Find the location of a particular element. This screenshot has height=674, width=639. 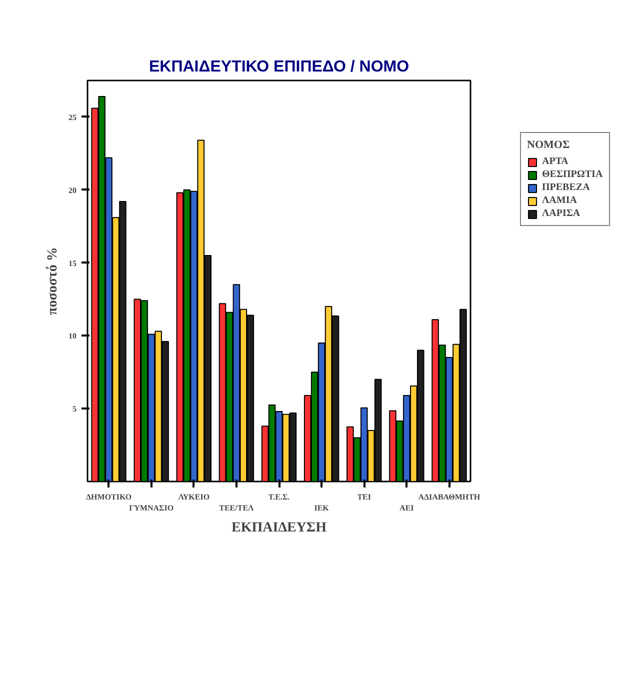

legend-label: ΘΕΣΠΡΩΤΙΑ is located at coordinates (572, 174).